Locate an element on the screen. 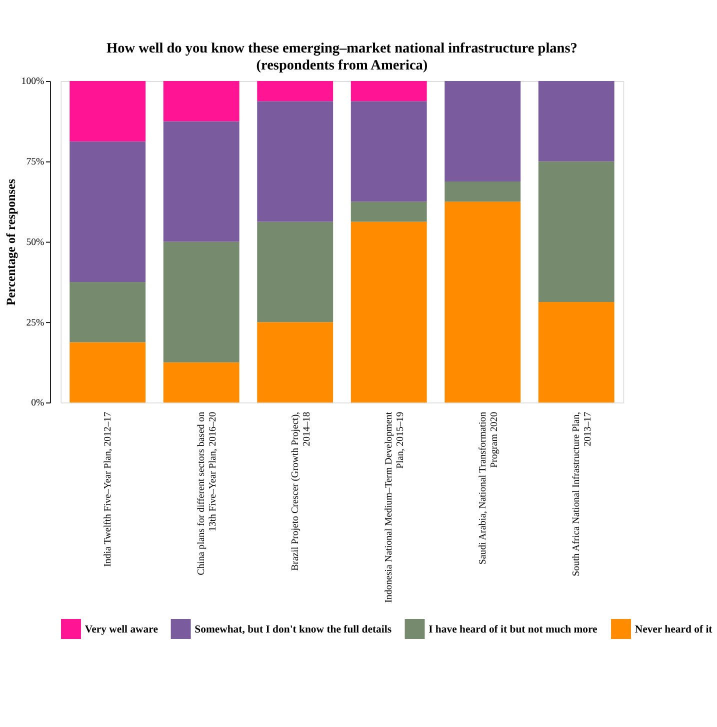 The height and width of the screenshot is (727, 717). chart-title: How well do you know these emerging–market national infrastructure plans? is located at coordinates (342, 48).